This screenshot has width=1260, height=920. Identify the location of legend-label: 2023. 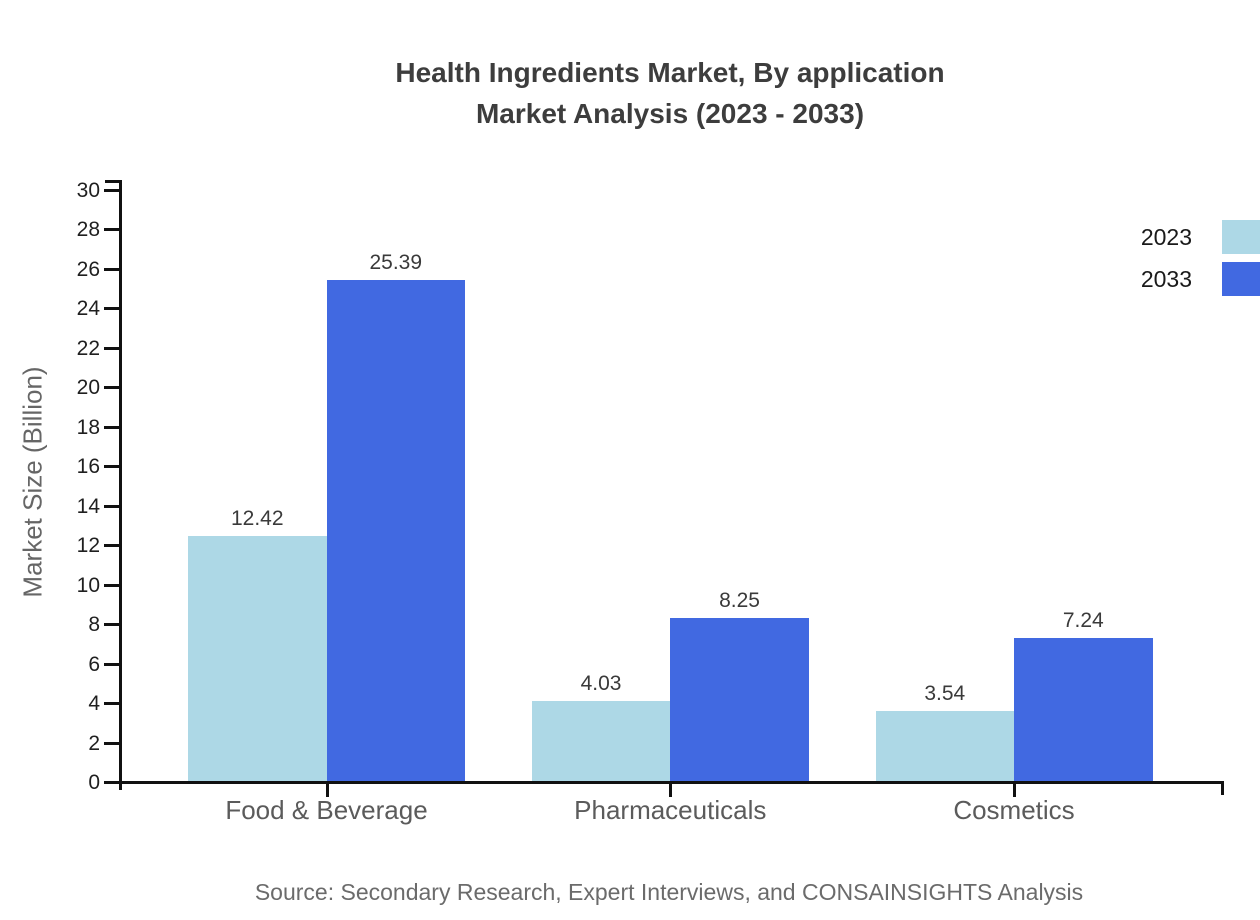
(1166, 237).